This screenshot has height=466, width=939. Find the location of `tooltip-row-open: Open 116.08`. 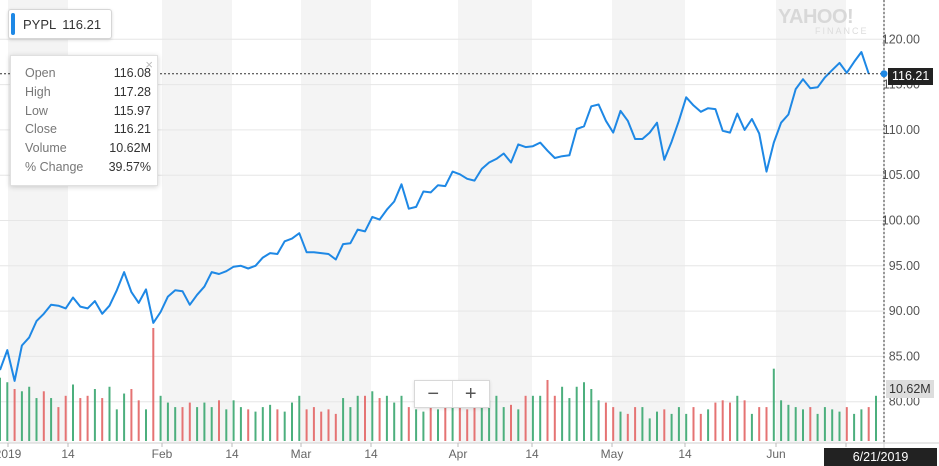

tooltip-row-open: Open 116.08 is located at coordinates (88, 73).